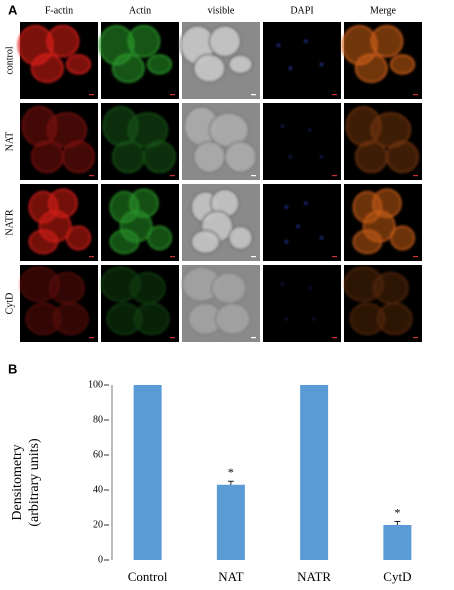 This screenshot has height=590, width=454. What do you see at coordinates (98, 454) in the screenshot?
I see `y-tick-label: 60` at bounding box center [98, 454].